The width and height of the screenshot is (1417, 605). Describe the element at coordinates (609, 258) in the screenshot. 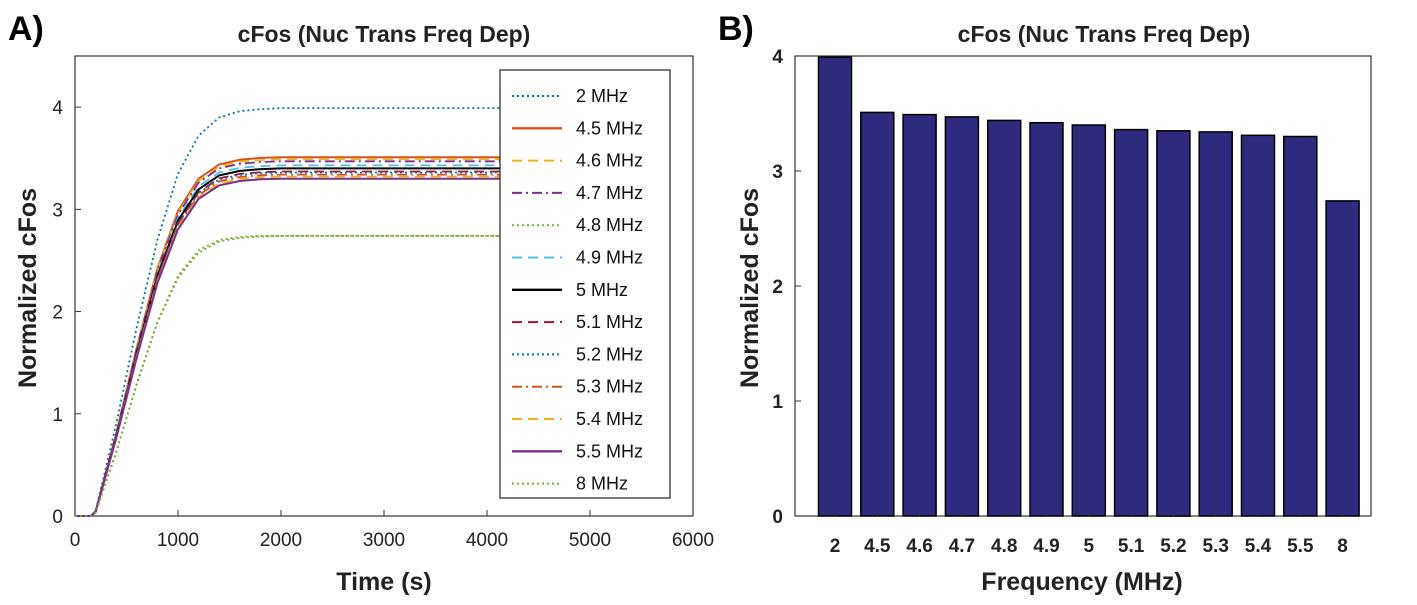

I see `legend-entry-label: 4.9 MHz` at that location.